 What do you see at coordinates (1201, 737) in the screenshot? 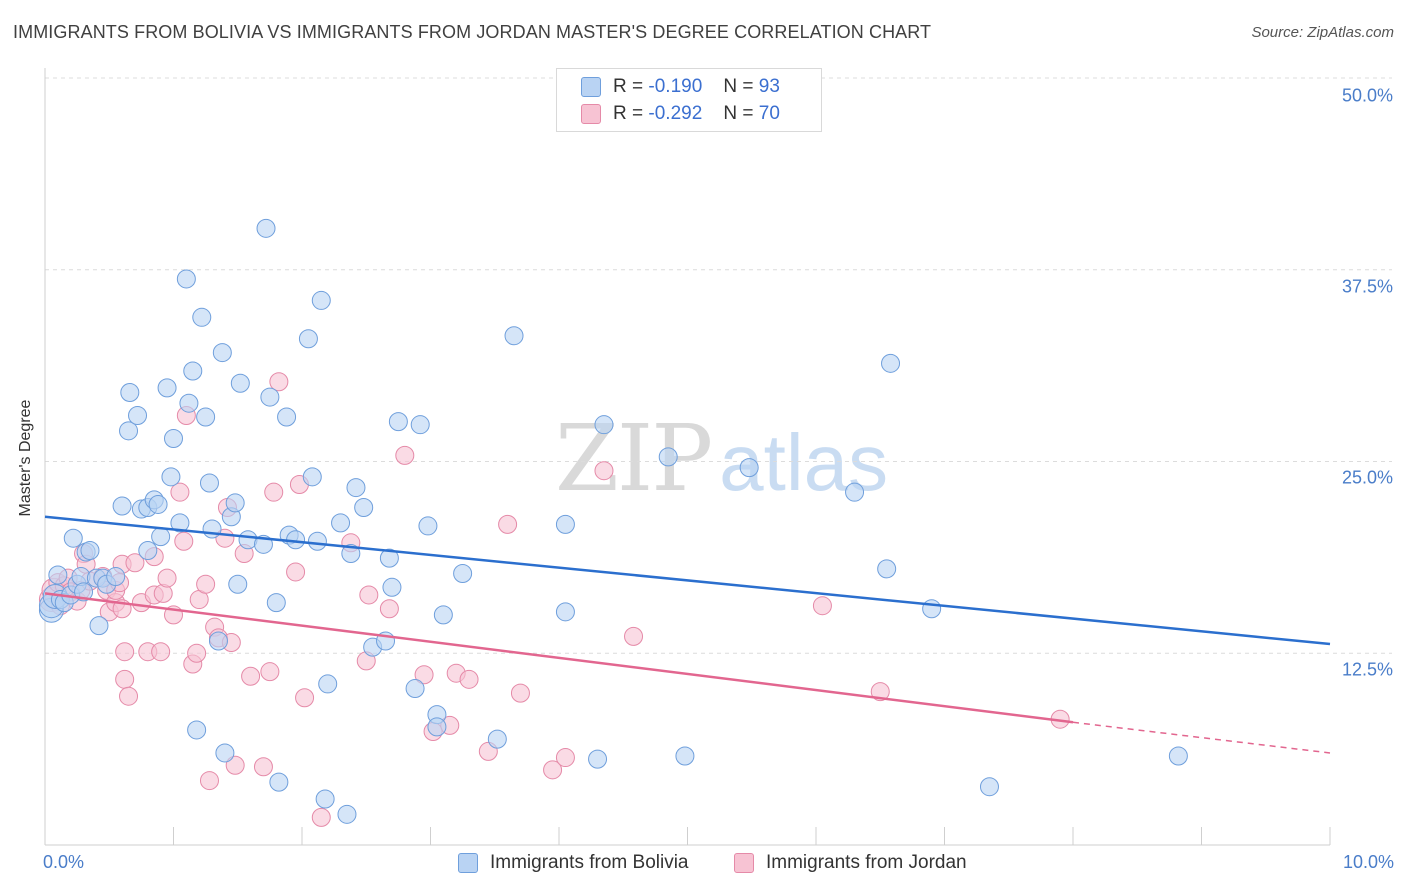
I see `trendline-jordan-extension` at bounding box center [1201, 737].